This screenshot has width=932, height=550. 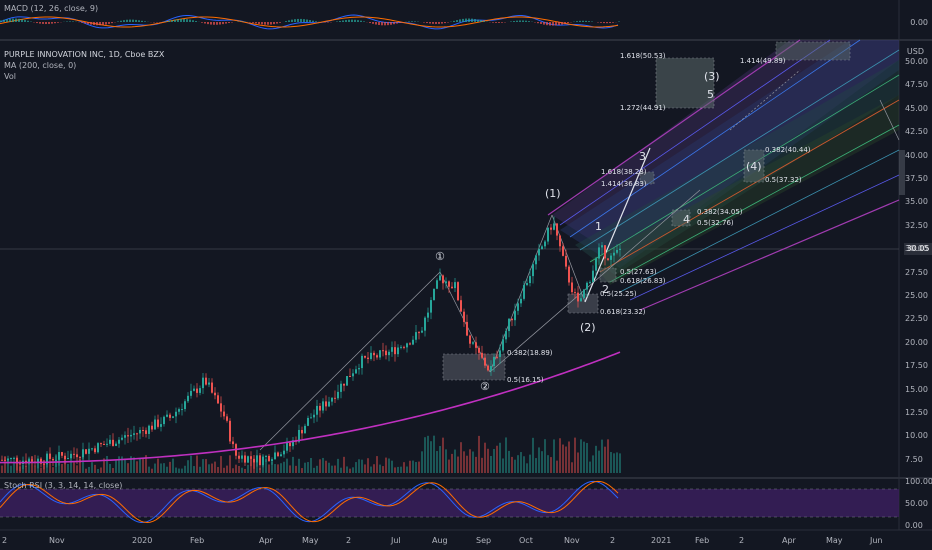 I want to click on time-tick: 2020, so click(x=142, y=540).